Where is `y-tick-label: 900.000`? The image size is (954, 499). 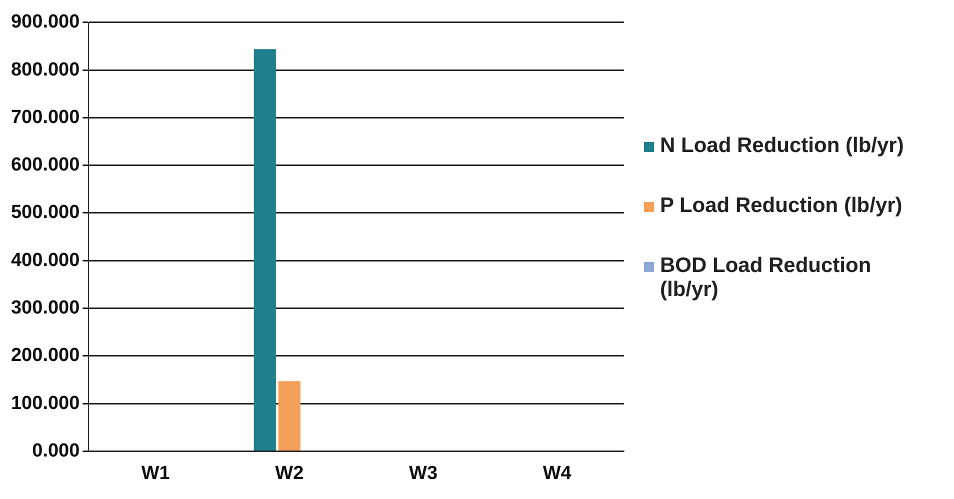 y-tick-label: 900.000 is located at coordinates (45, 22).